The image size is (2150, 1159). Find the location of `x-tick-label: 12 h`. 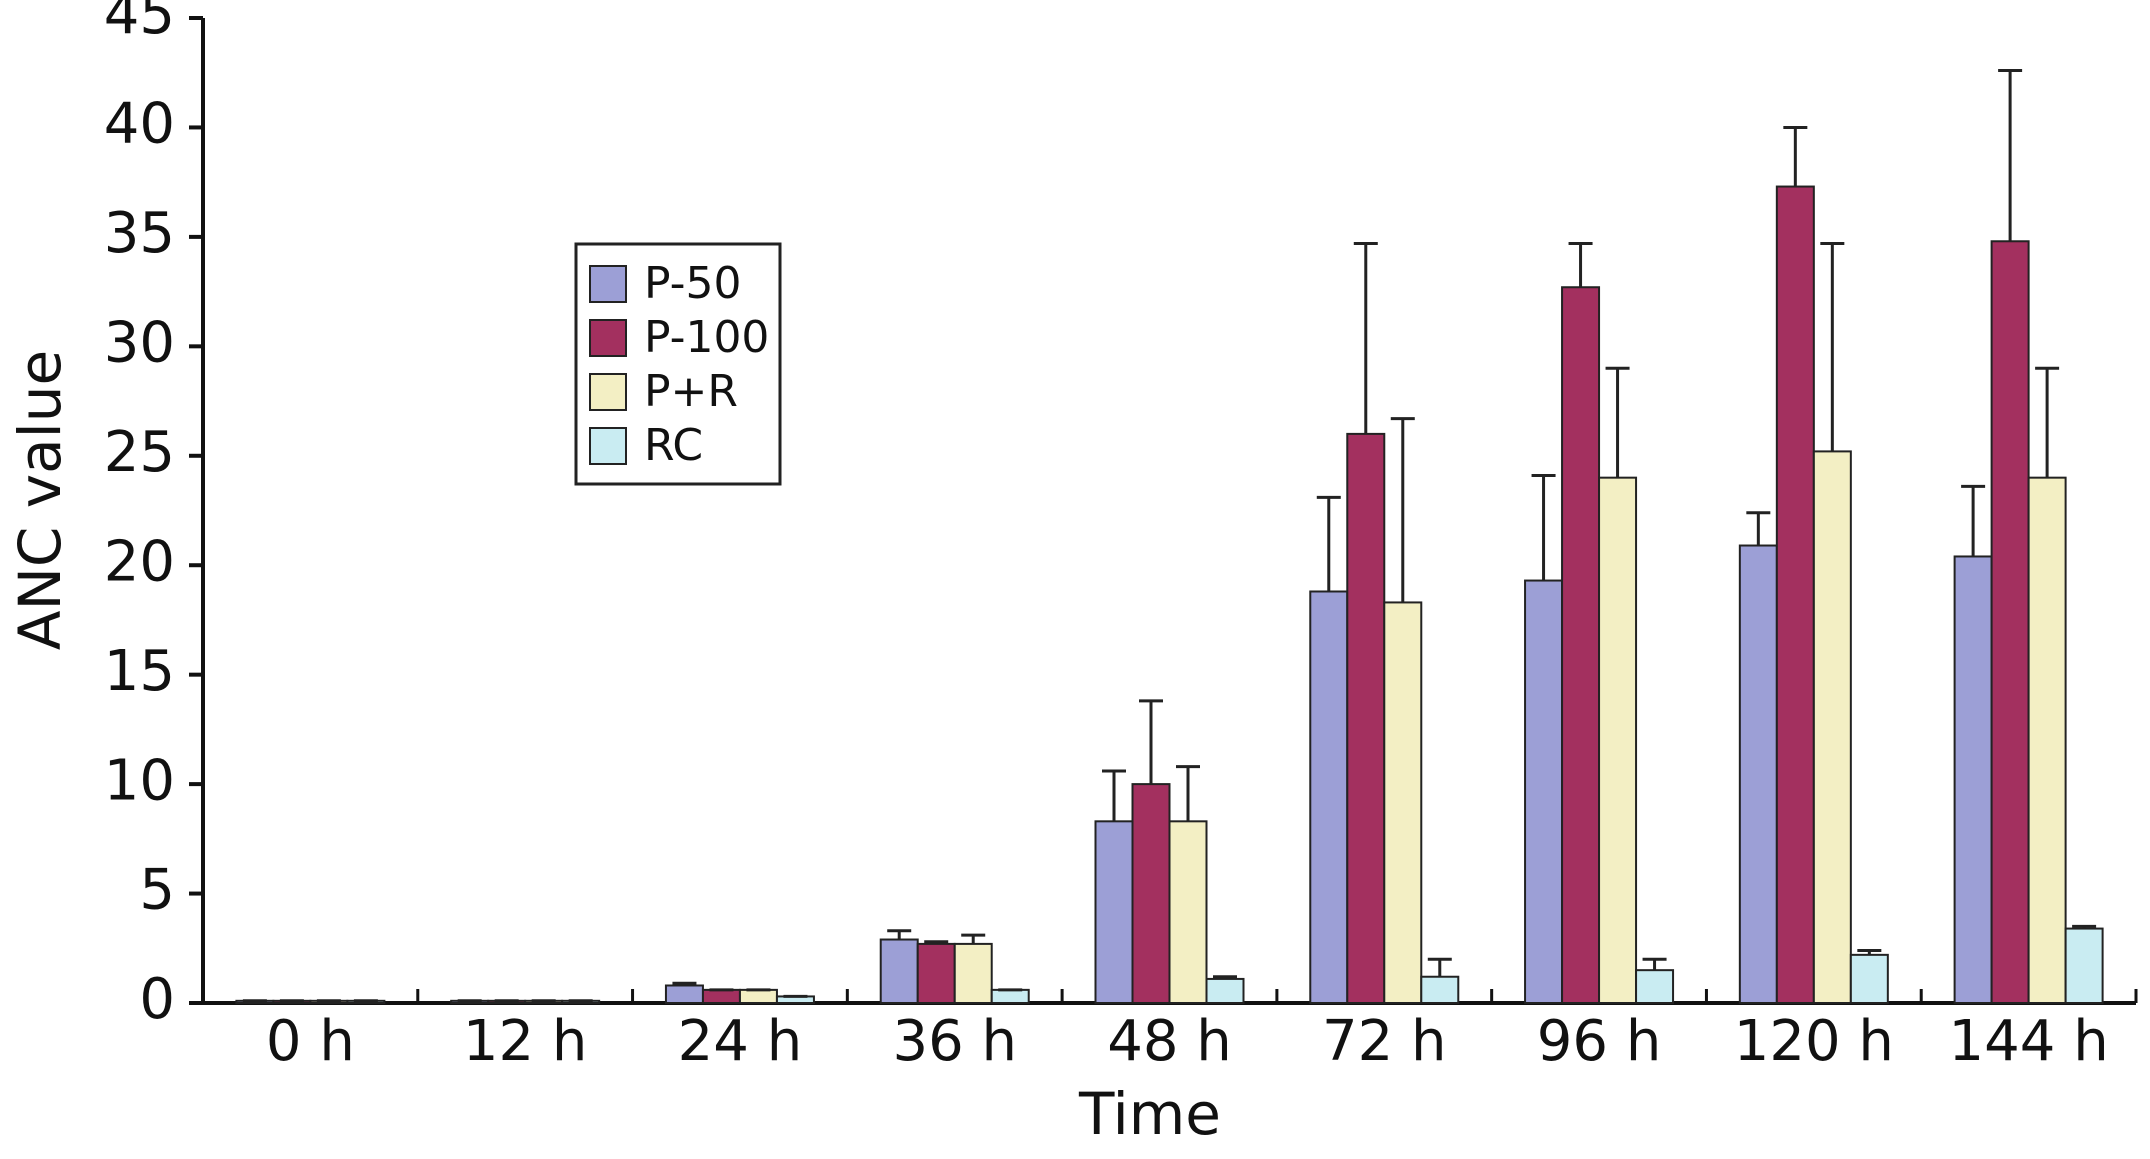

x-tick-label: 12 h is located at coordinates (525, 1041).